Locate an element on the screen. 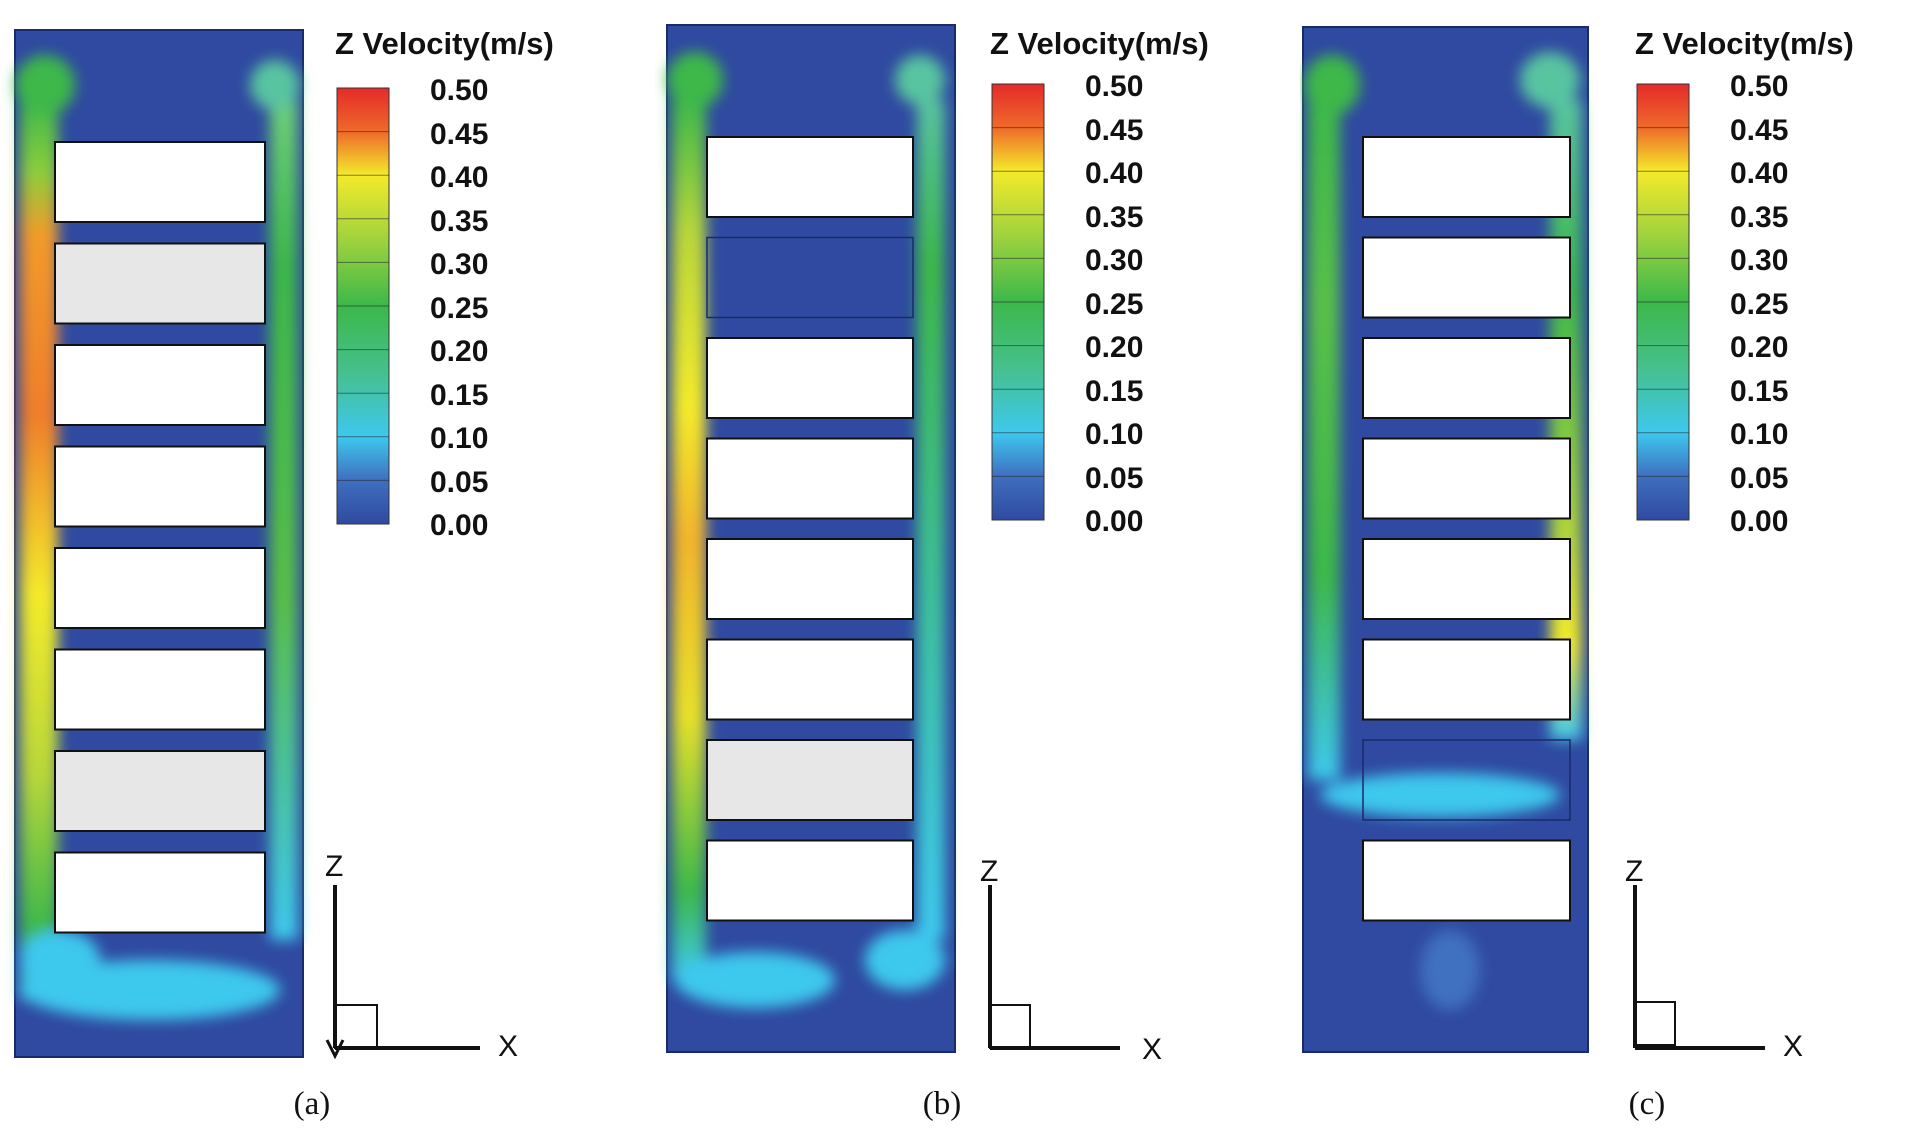 This screenshot has height=1133, width=1905. caption-c: (c) is located at coordinates (1647, 1104).